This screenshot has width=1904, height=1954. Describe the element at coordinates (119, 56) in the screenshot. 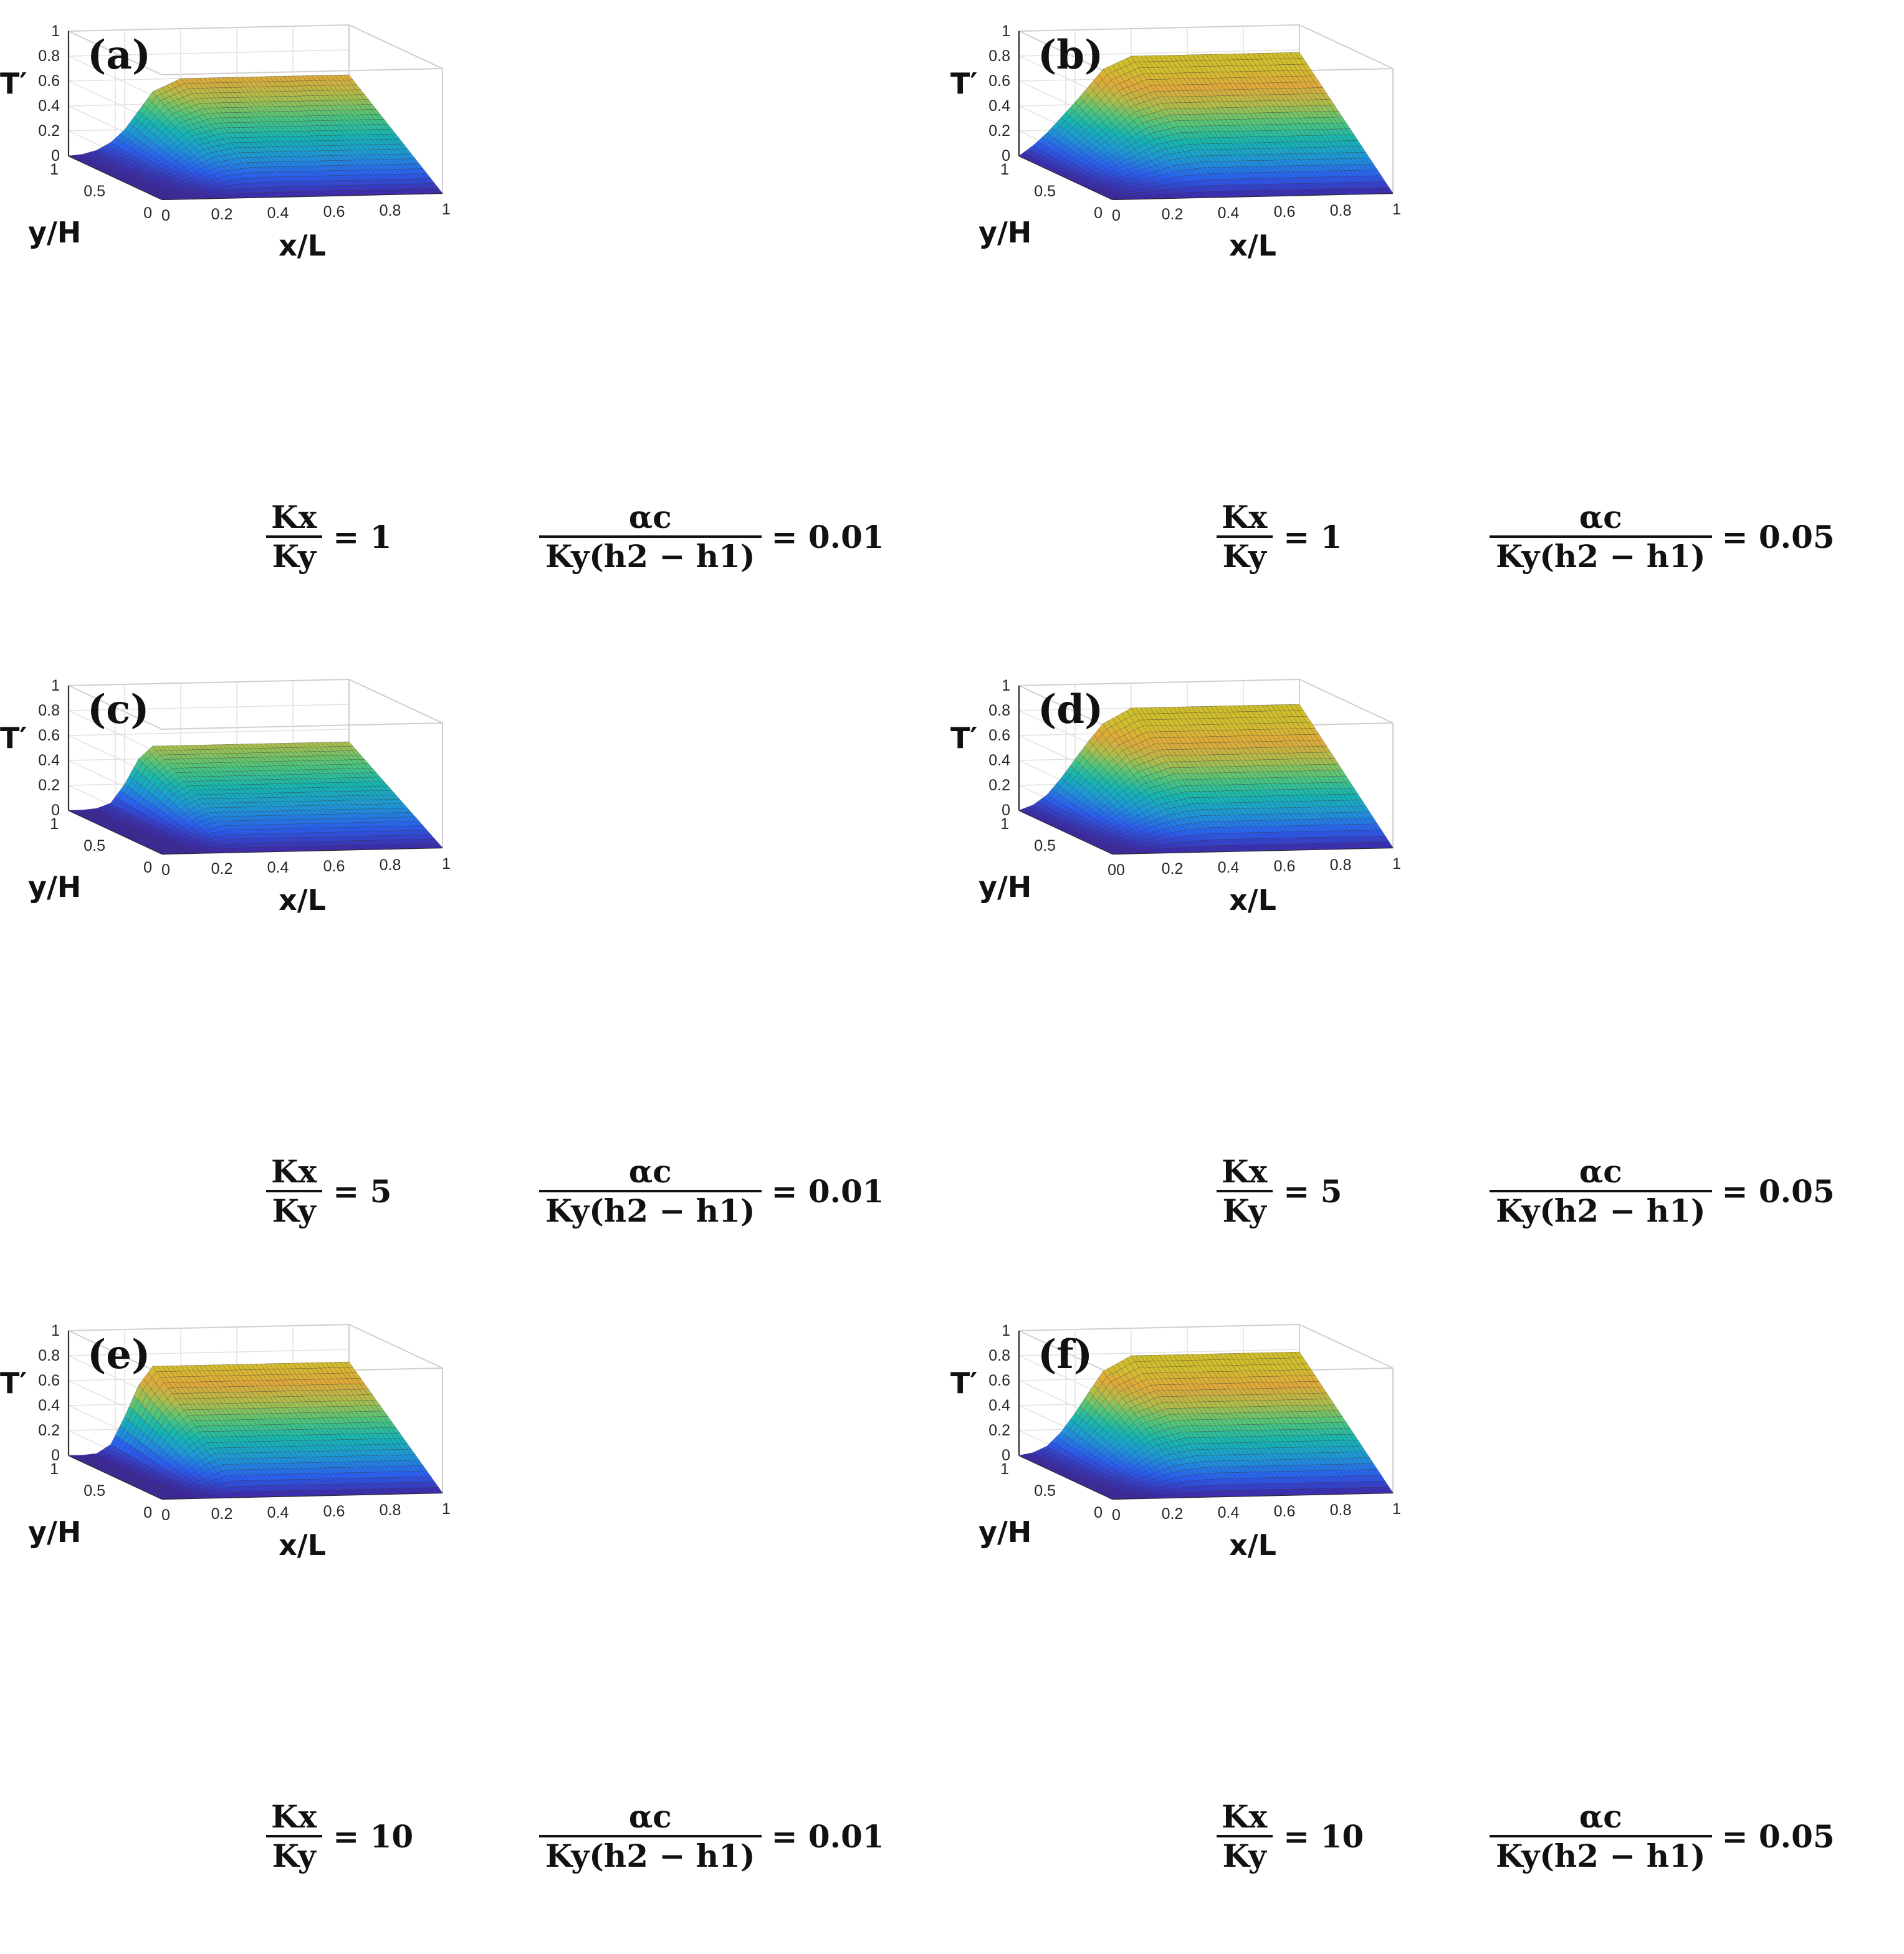

I see `panel-label: (a)` at that location.